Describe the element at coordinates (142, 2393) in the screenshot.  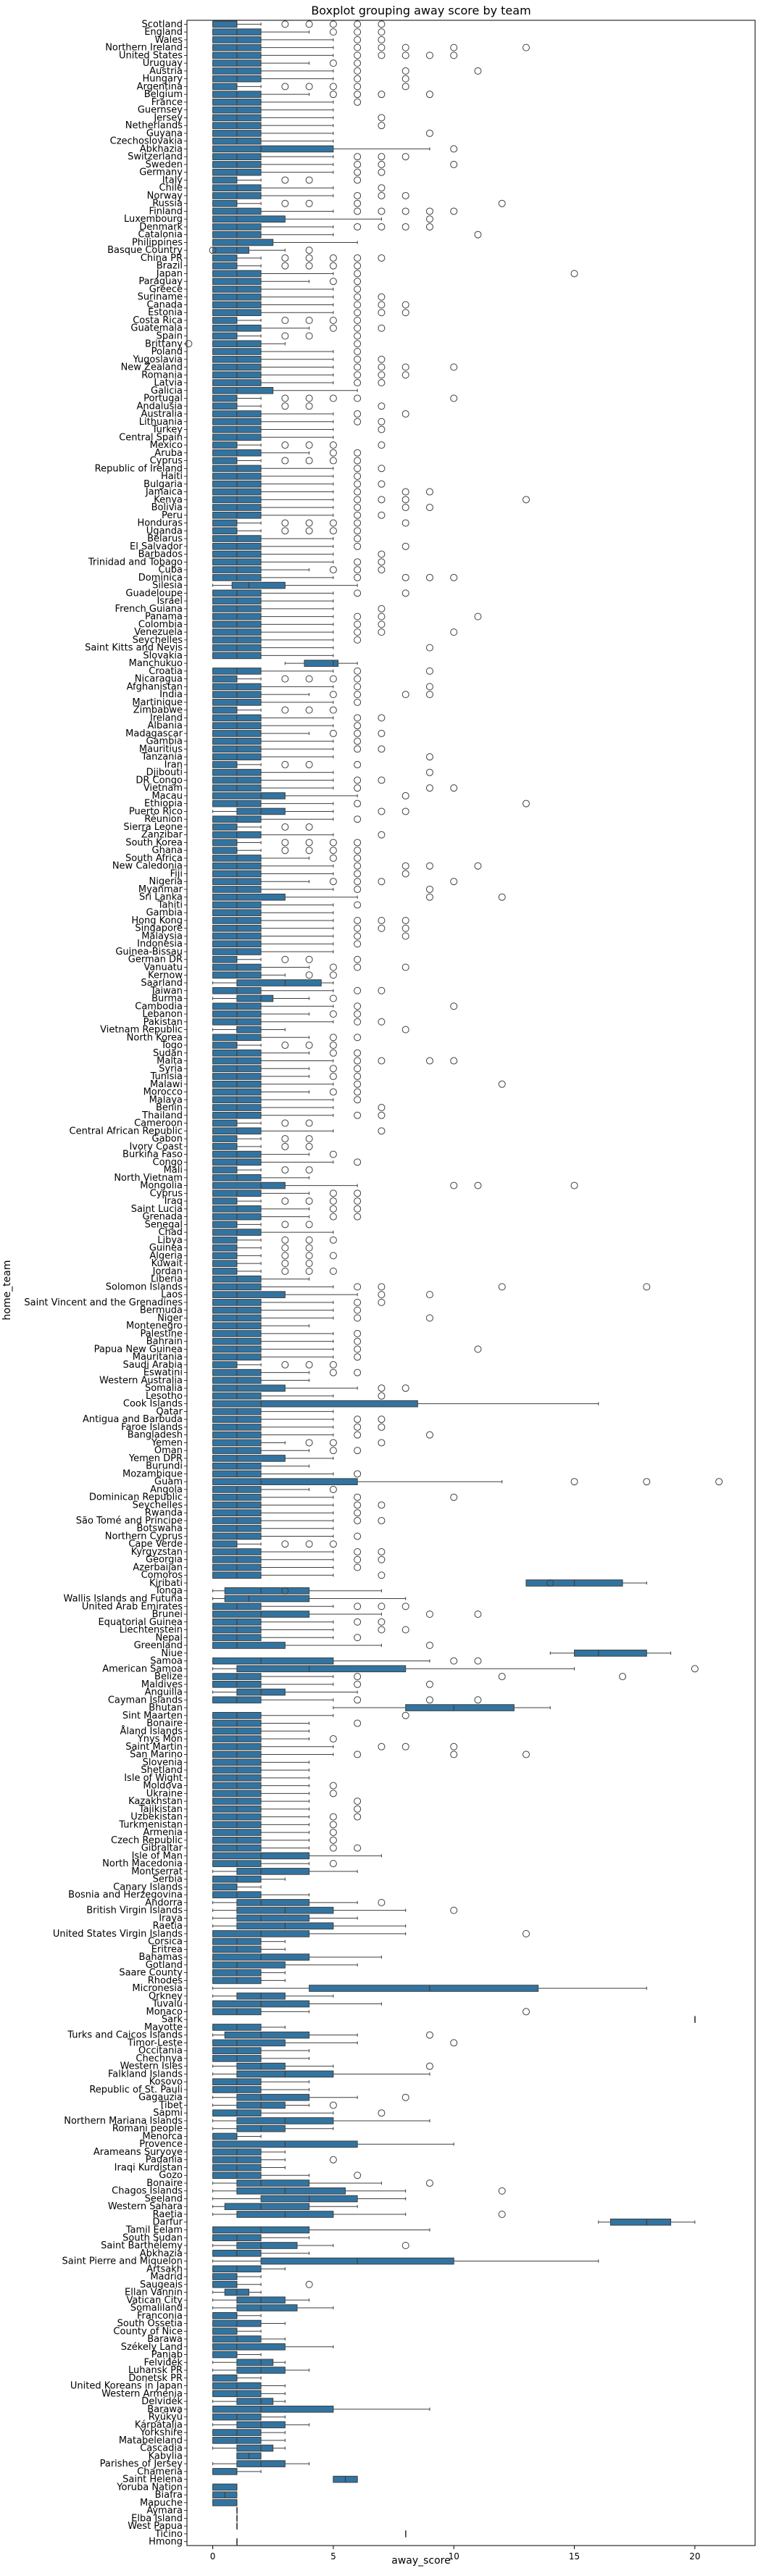
I see `category-label: Western Armenia` at that location.